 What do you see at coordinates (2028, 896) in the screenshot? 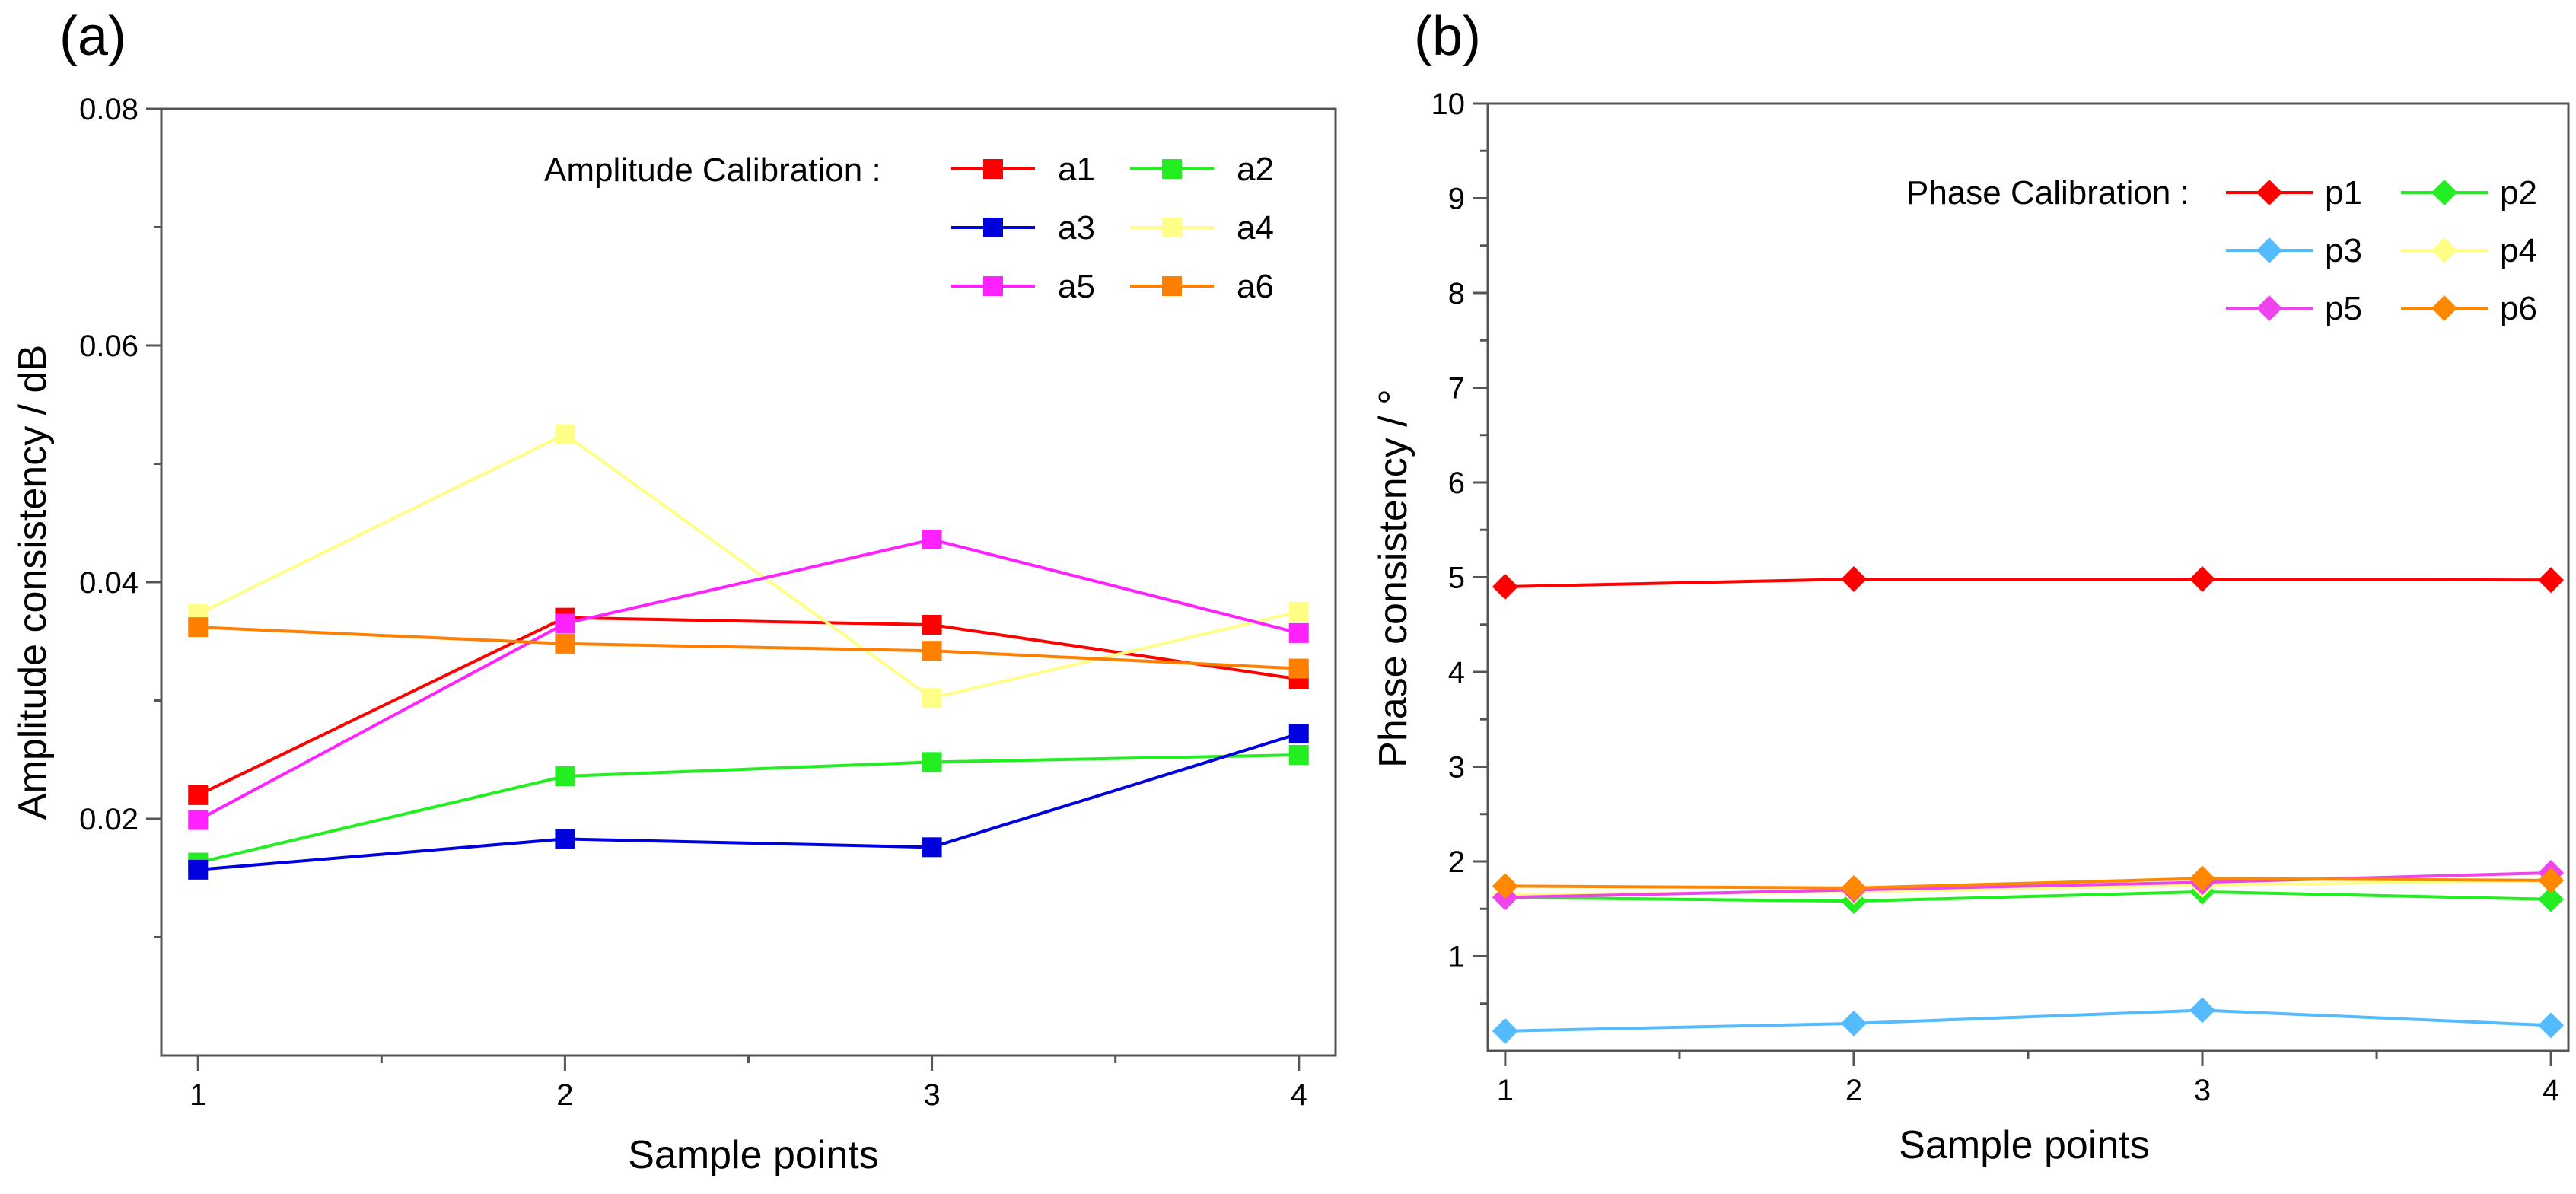
I see `series-line-p2` at bounding box center [2028, 896].